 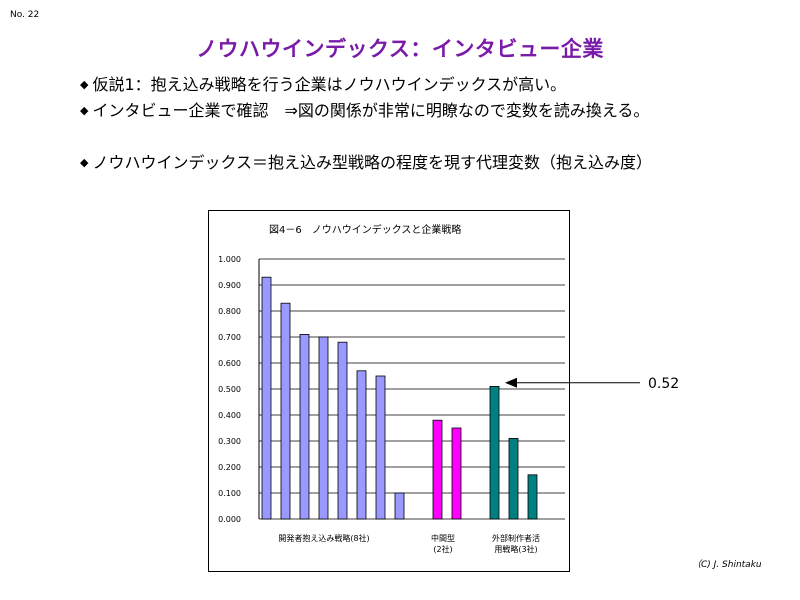 I want to click on y-tick-label: 0.100, so click(x=229, y=493).